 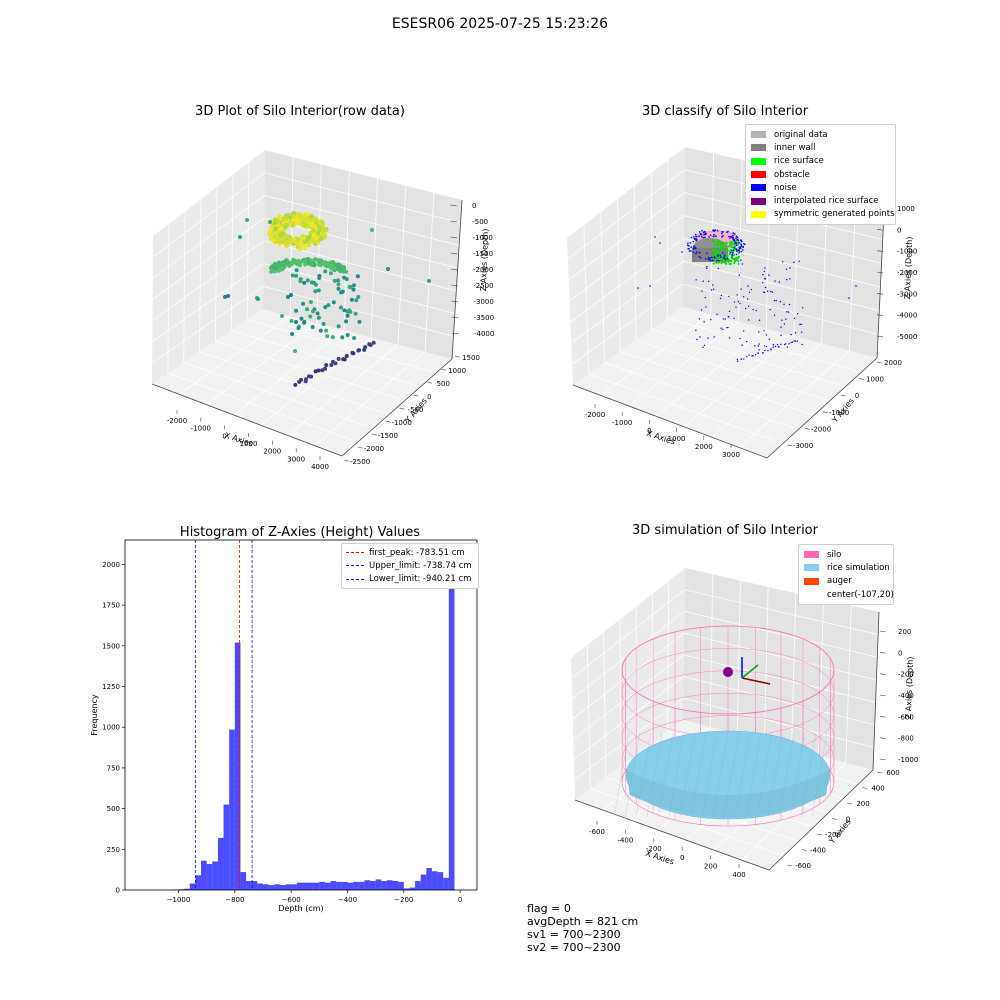 I want to click on legend-item: rice surface, so click(x=820, y=161).